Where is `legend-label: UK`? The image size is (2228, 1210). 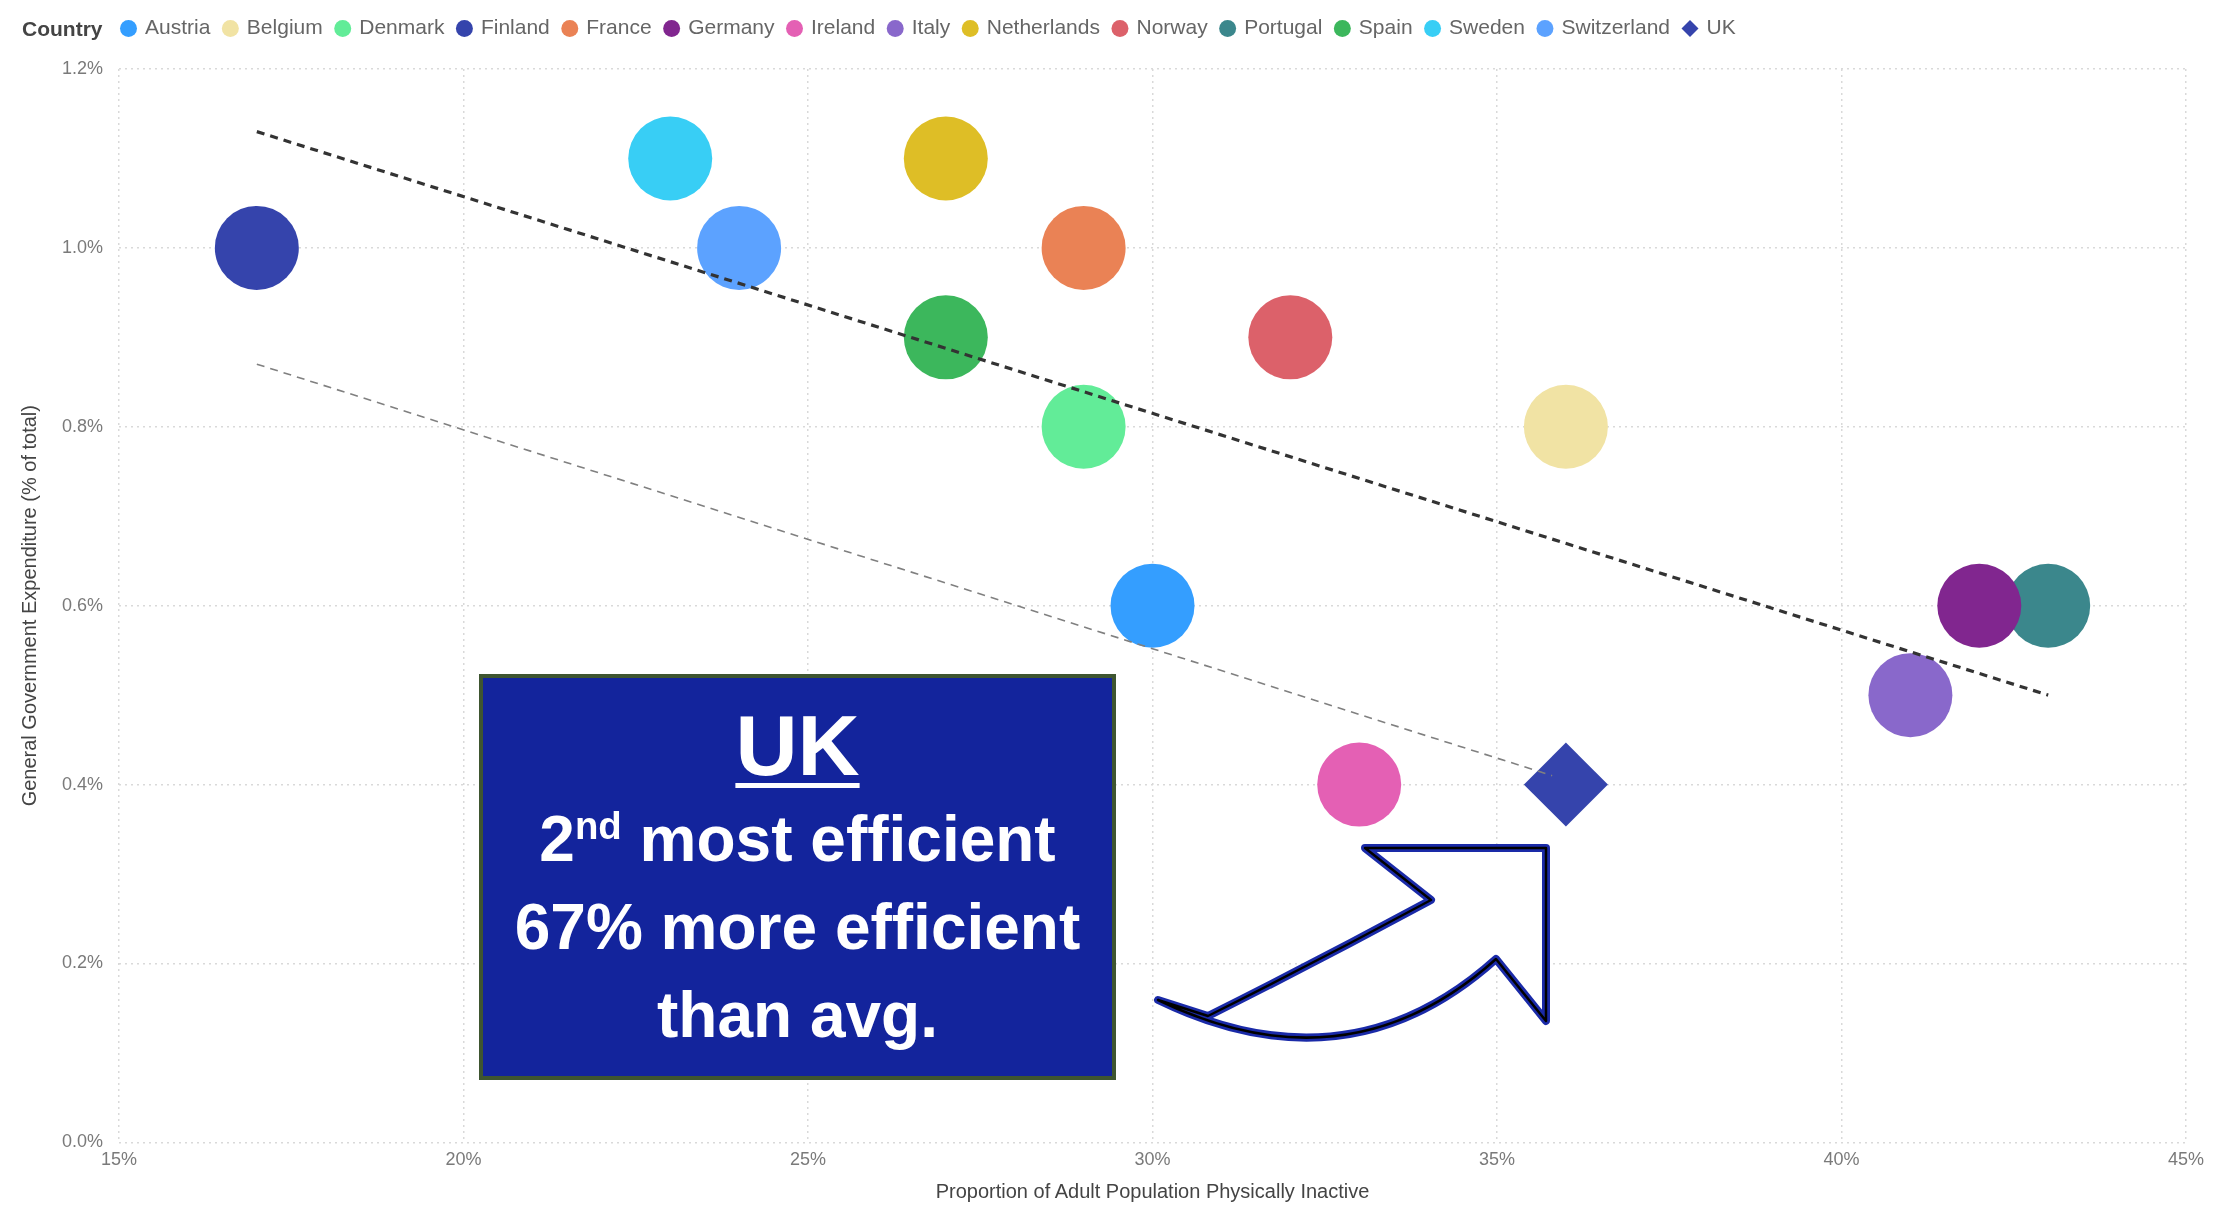 legend-label: UK is located at coordinates (1721, 27).